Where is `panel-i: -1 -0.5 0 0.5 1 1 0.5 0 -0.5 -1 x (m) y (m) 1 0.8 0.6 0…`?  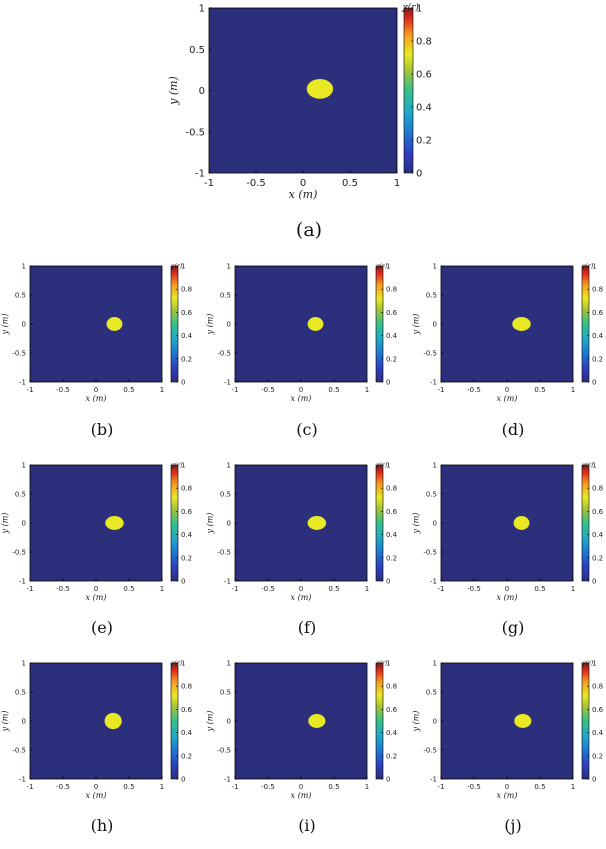
panel-i: -1 -0.5 0 0.5 1 1 0.5 0 -0.5 -1 x (m) y (m) 1 0.8 0.6 0… is located at coordinates (302, 747).